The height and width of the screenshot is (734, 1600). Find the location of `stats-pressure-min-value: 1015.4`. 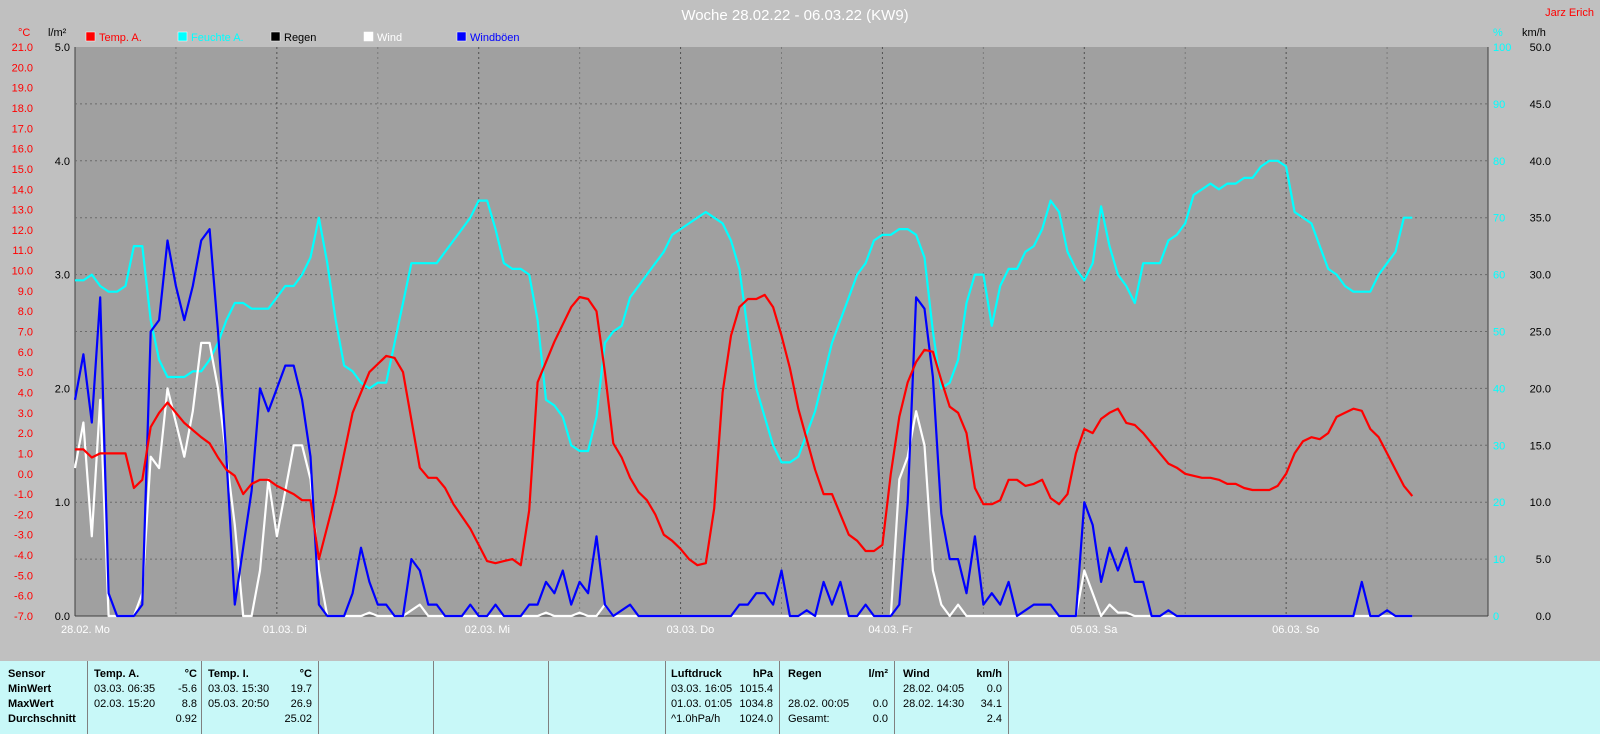

stats-pressure-min-value: 1015.4 is located at coordinates (756, 689).